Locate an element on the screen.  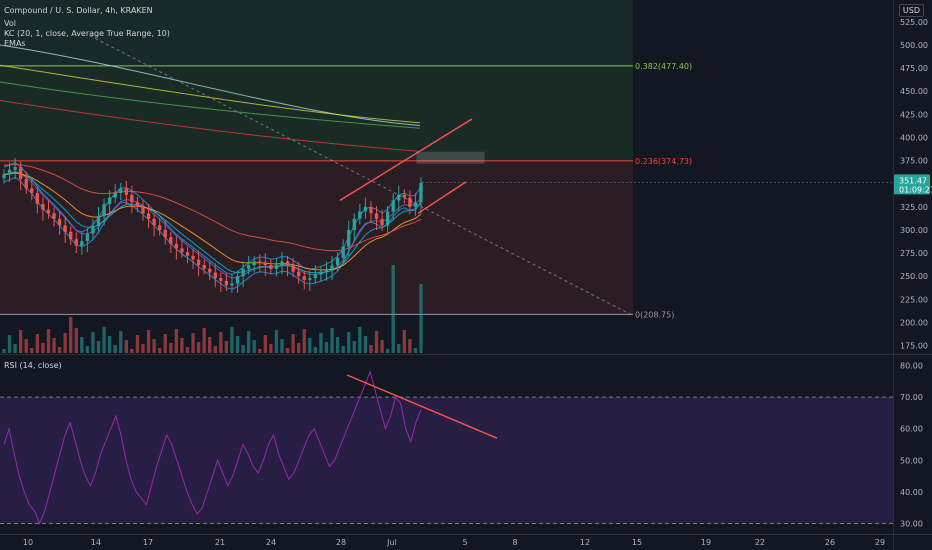
ema-legend: EMAs is located at coordinates (15, 43).